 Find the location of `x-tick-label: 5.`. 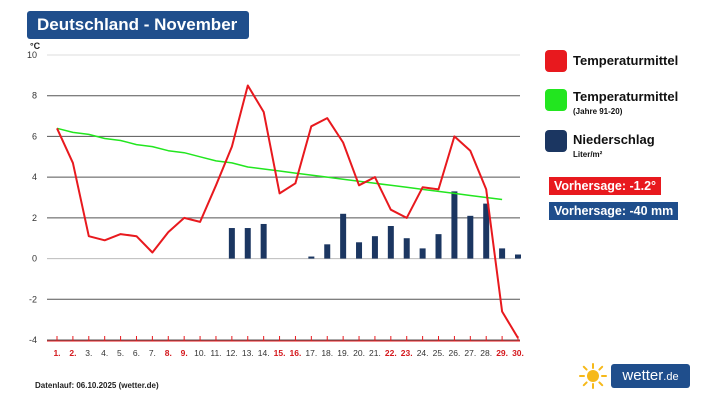

x-tick-label: 5. is located at coordinates (120, 353).